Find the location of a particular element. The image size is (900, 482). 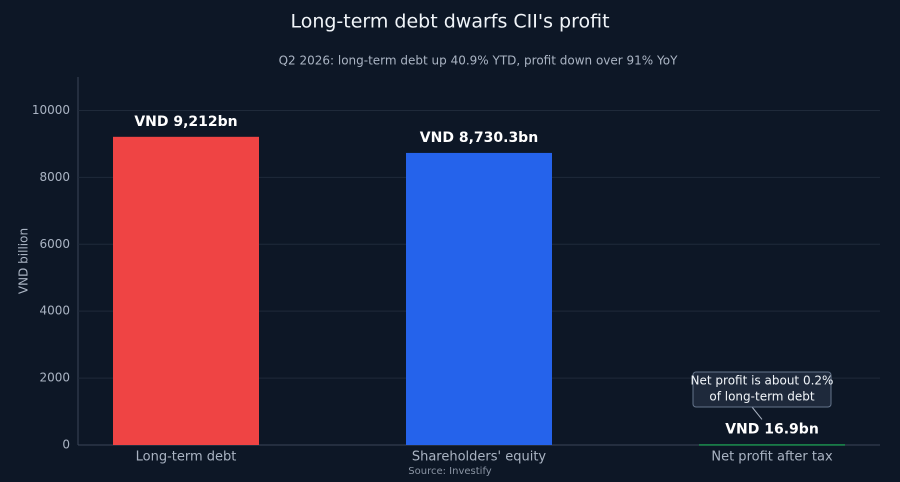

annotation: of long-term debt is located at coordinates (762, 397).